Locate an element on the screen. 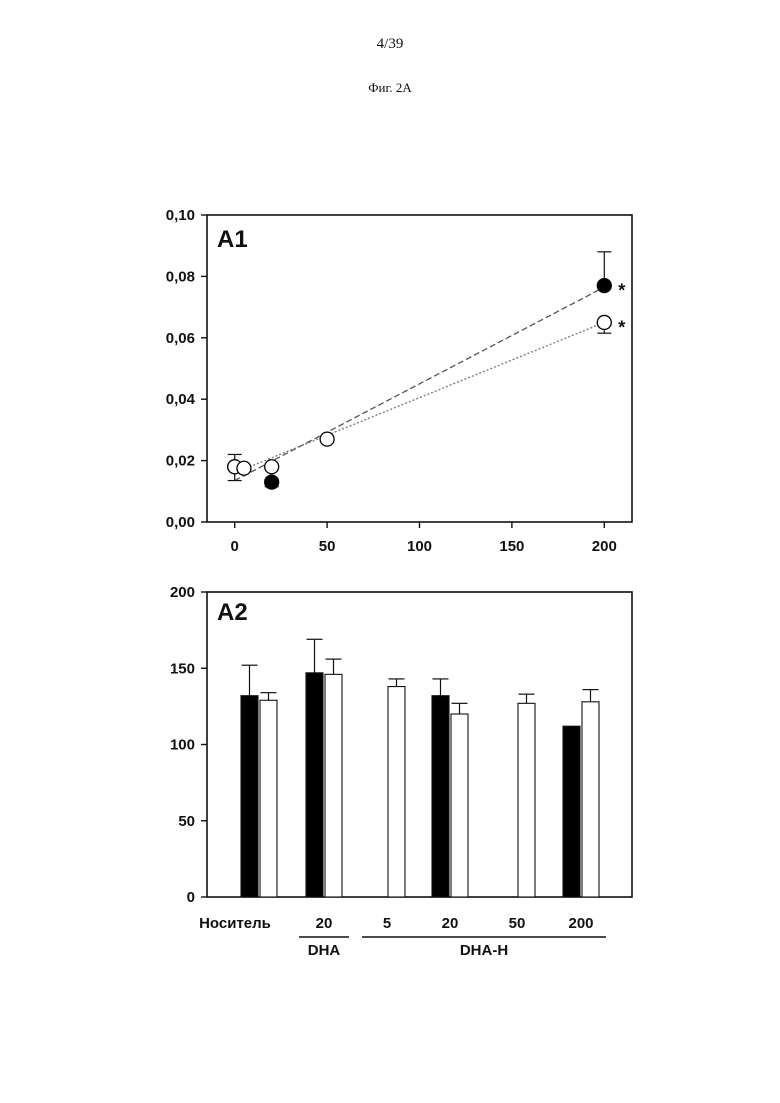 The image size is (780, 1103). a1-y-tick-label: 0,10 is located at coordinates (180, 215).